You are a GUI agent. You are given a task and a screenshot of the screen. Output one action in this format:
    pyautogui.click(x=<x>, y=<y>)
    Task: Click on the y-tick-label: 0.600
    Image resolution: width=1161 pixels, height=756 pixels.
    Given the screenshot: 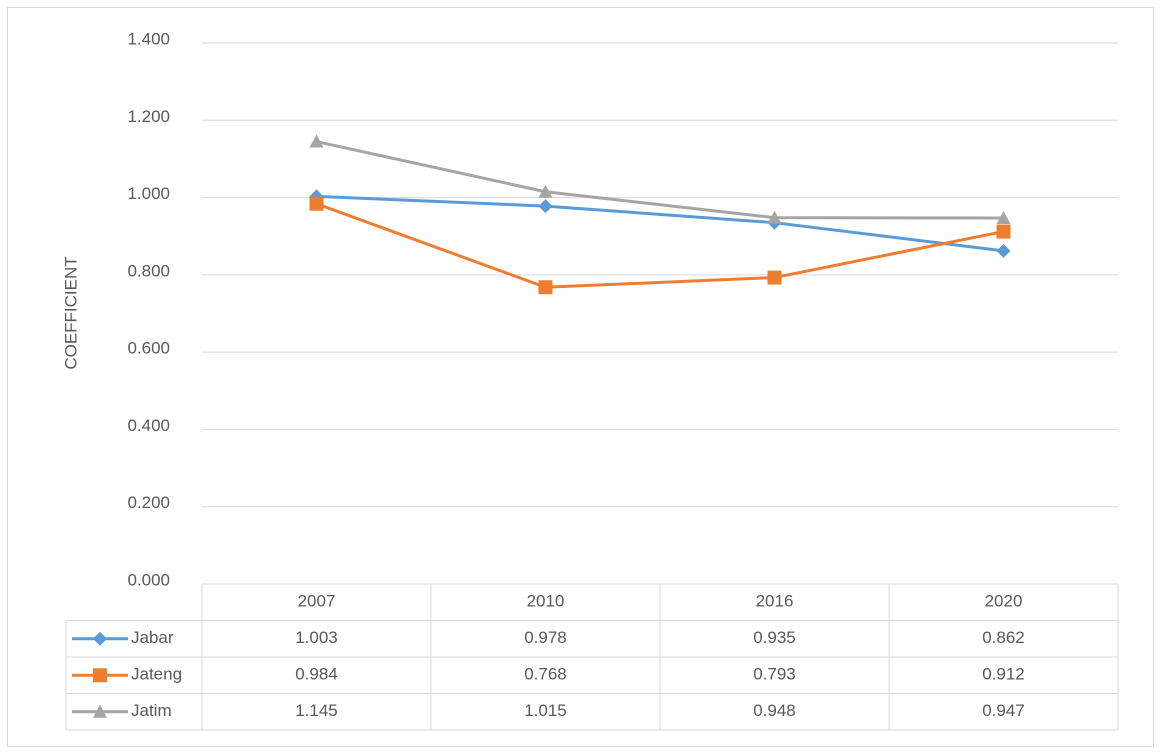 What is the action you would take?
    pyautogui.click(x=148, y=348)
    